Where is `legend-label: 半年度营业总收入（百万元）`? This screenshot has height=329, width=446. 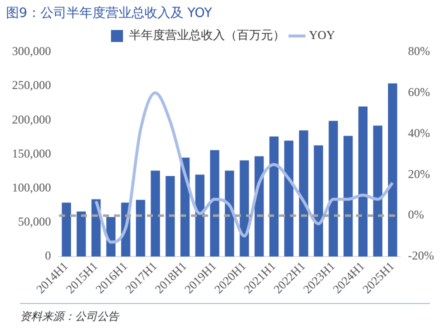
legend-label: 半年度营业总收入（百万元） is located at coordinates (207, 35).